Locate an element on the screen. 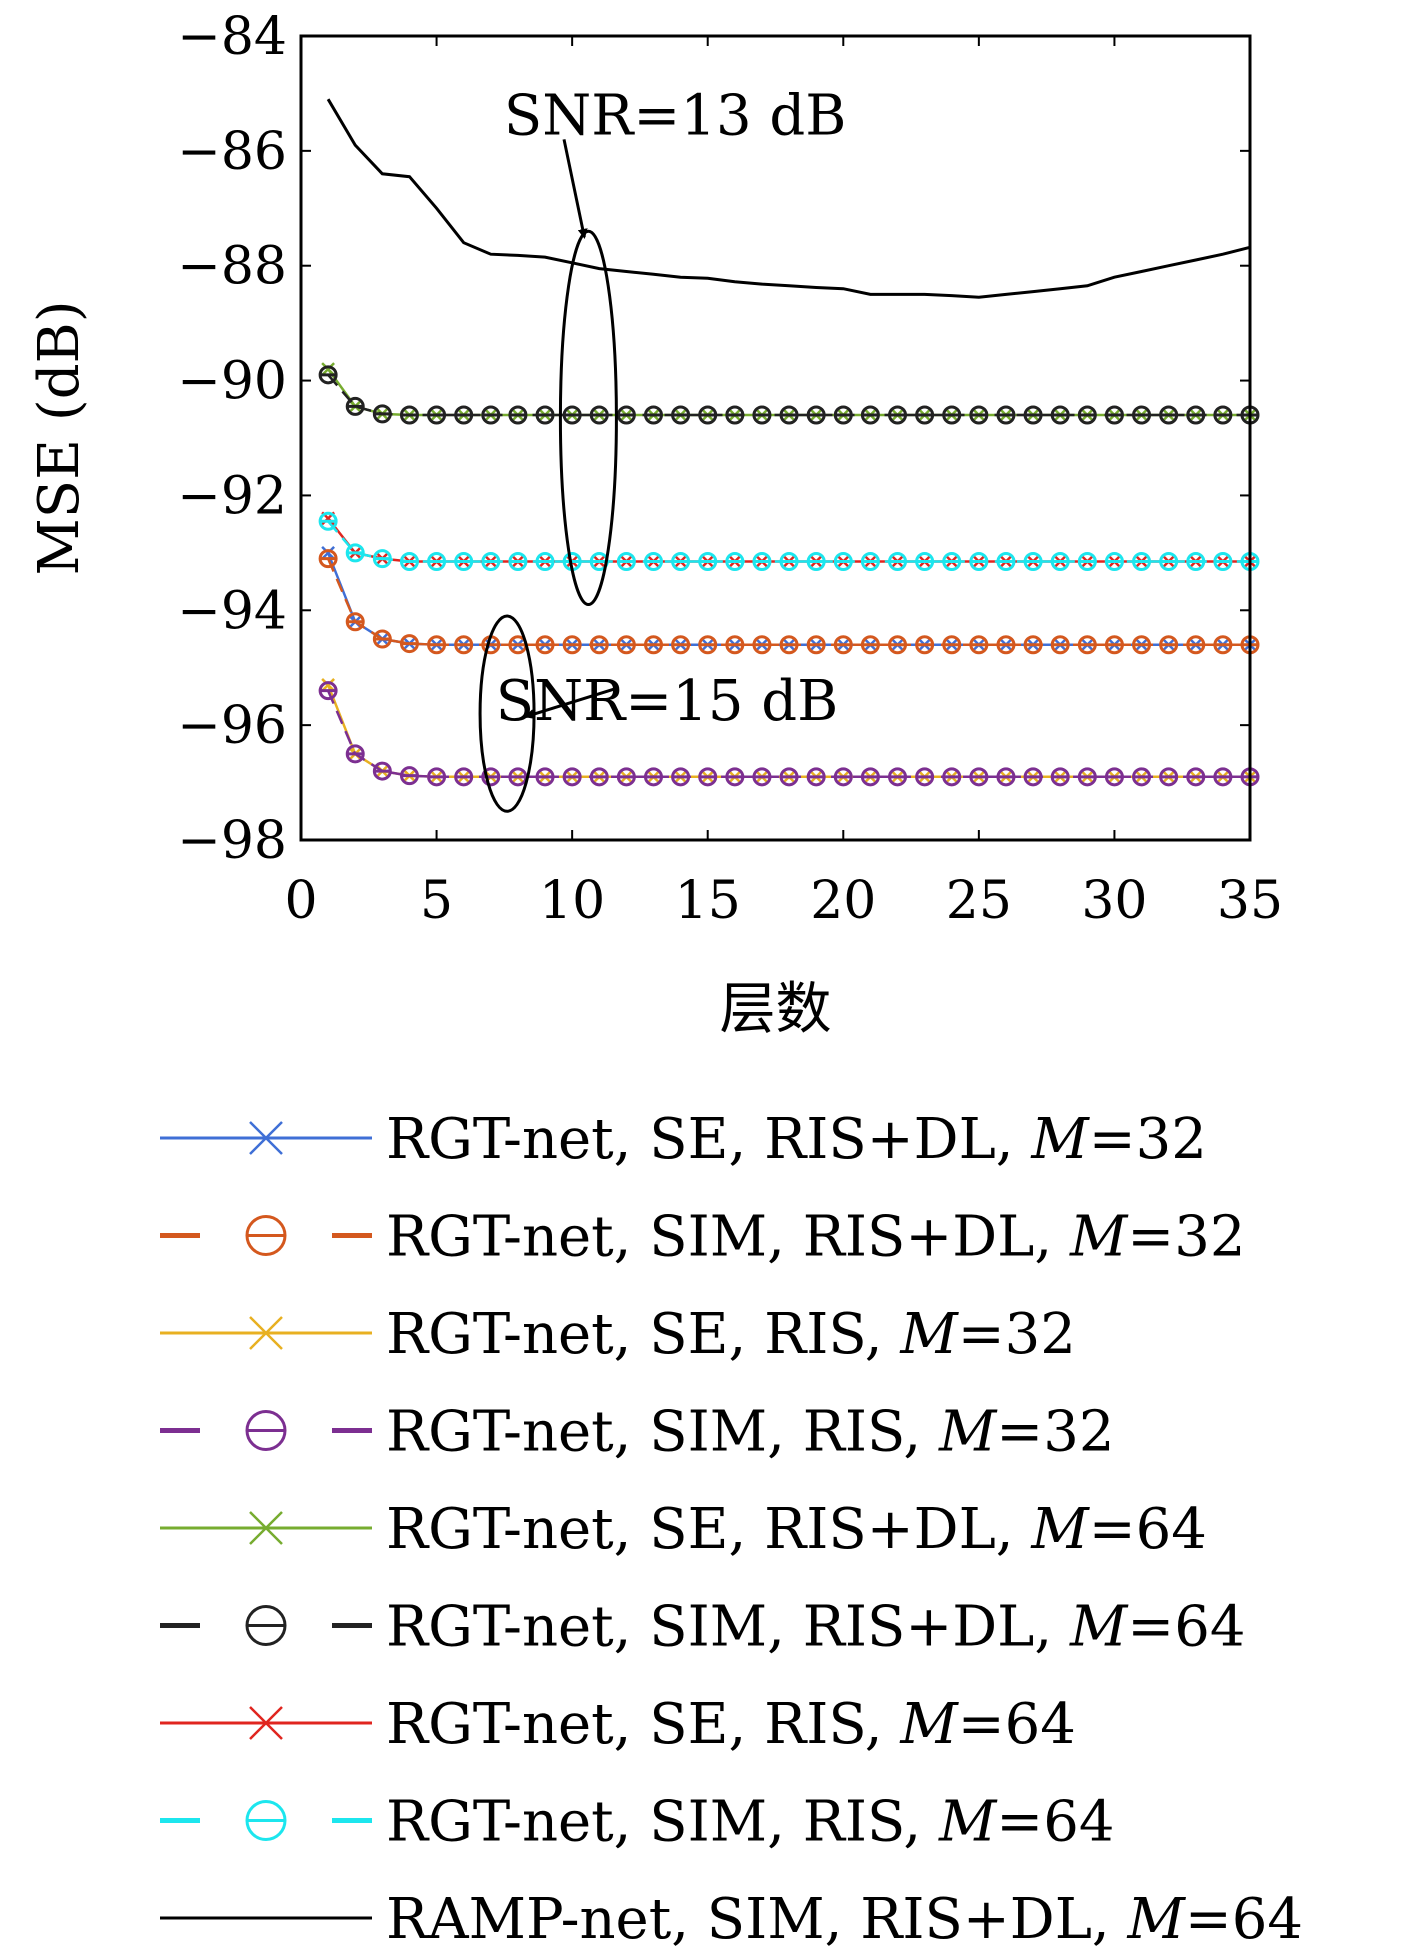  legend-label: RGT-net, SE, RIS+DL, M=64 is located at coordinates (796, 1529).